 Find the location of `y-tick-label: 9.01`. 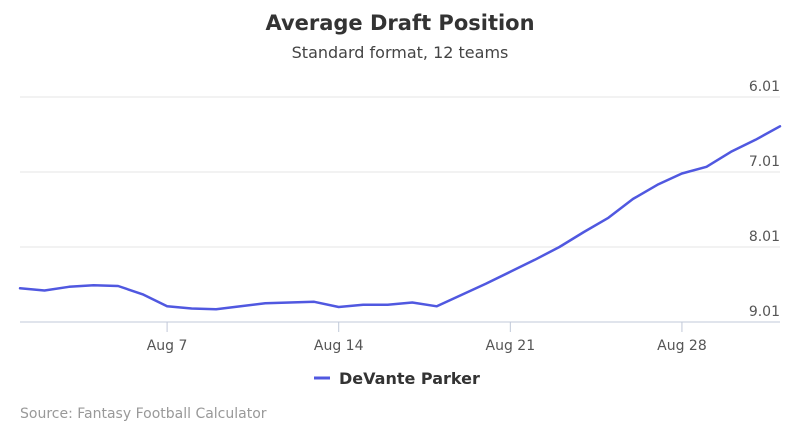

y-tick-label: 9.01 is located at coordinates (764, 312).